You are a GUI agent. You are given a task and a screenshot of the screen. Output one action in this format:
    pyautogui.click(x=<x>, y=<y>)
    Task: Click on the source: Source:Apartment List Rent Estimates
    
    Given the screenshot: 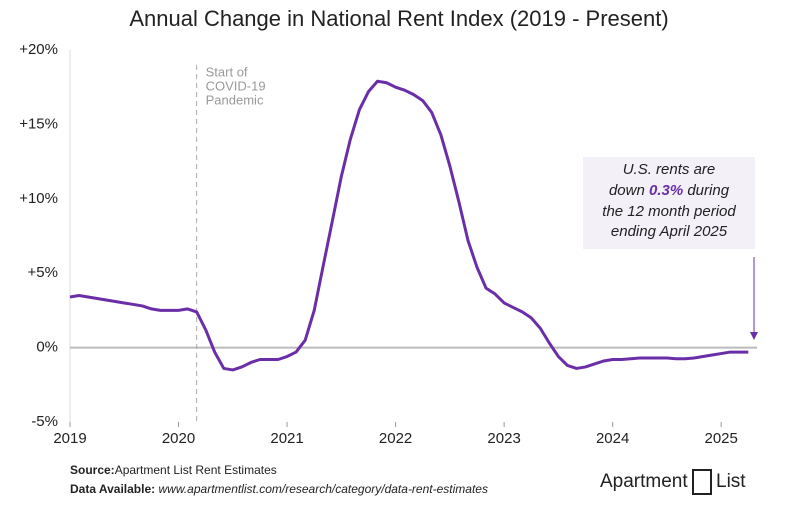 What is the action you would take?
    pyautogui.click(x=173, y=470)
    